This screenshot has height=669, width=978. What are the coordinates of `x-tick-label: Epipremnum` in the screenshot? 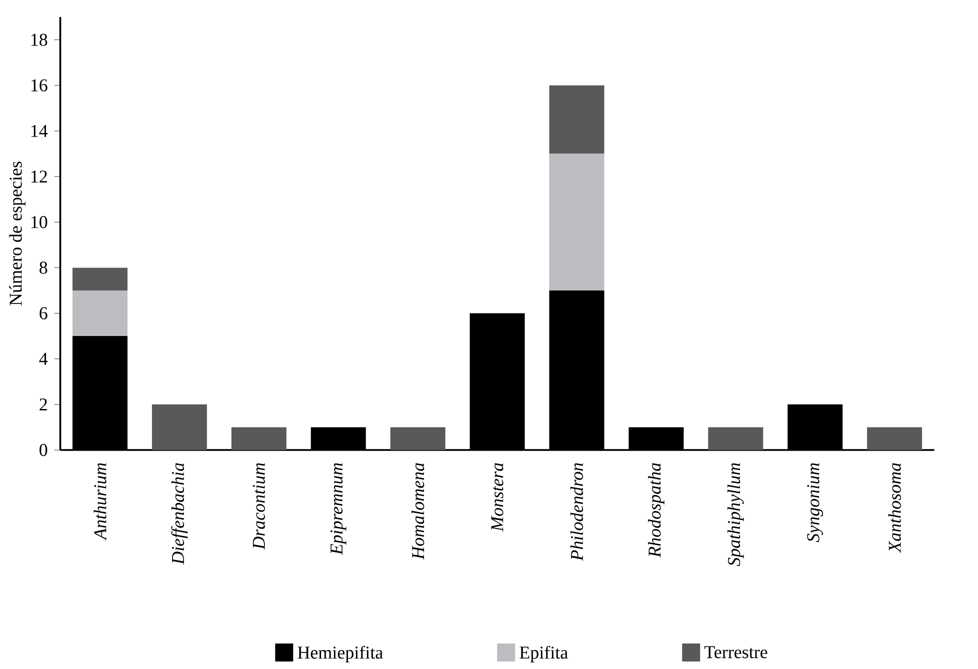 It's located at (338, 509).